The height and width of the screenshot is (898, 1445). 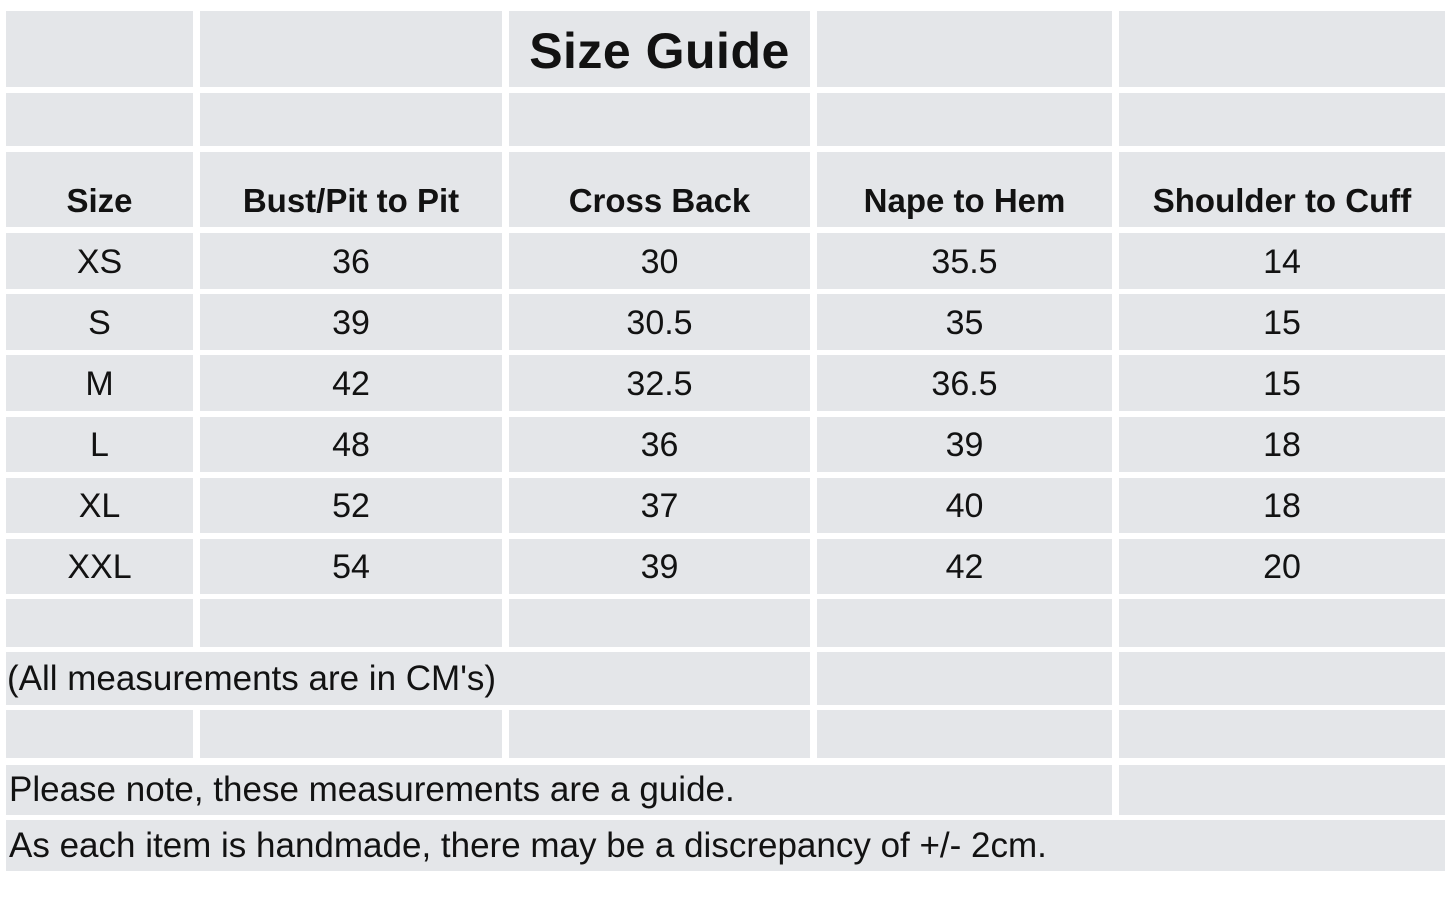 What do you see at coordinates (964, 322) in the screenshot?
I see `value-cell: 35` at bounding box center [964, 322].